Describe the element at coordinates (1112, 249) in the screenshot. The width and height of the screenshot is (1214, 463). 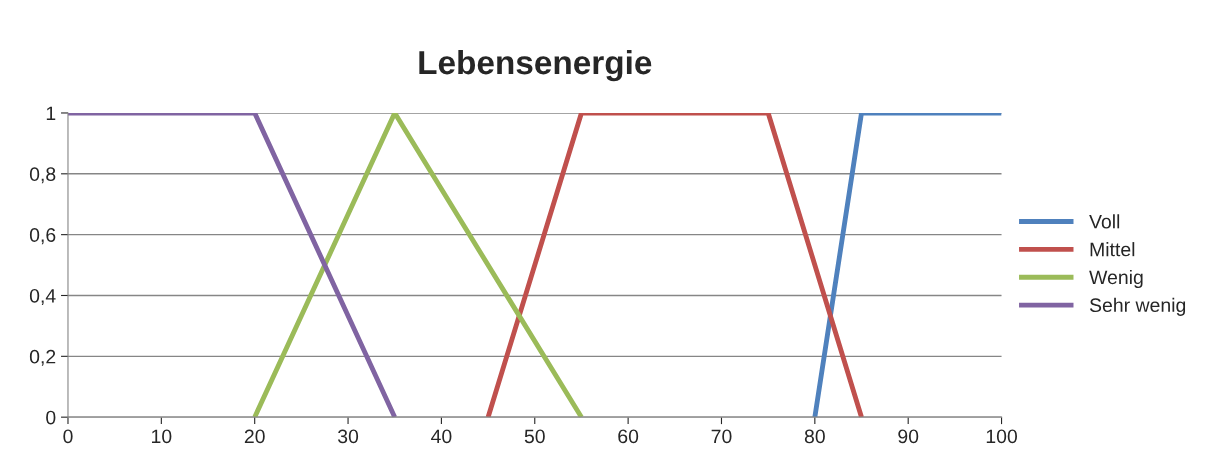
I see `legend-label: Mittel` at that location.